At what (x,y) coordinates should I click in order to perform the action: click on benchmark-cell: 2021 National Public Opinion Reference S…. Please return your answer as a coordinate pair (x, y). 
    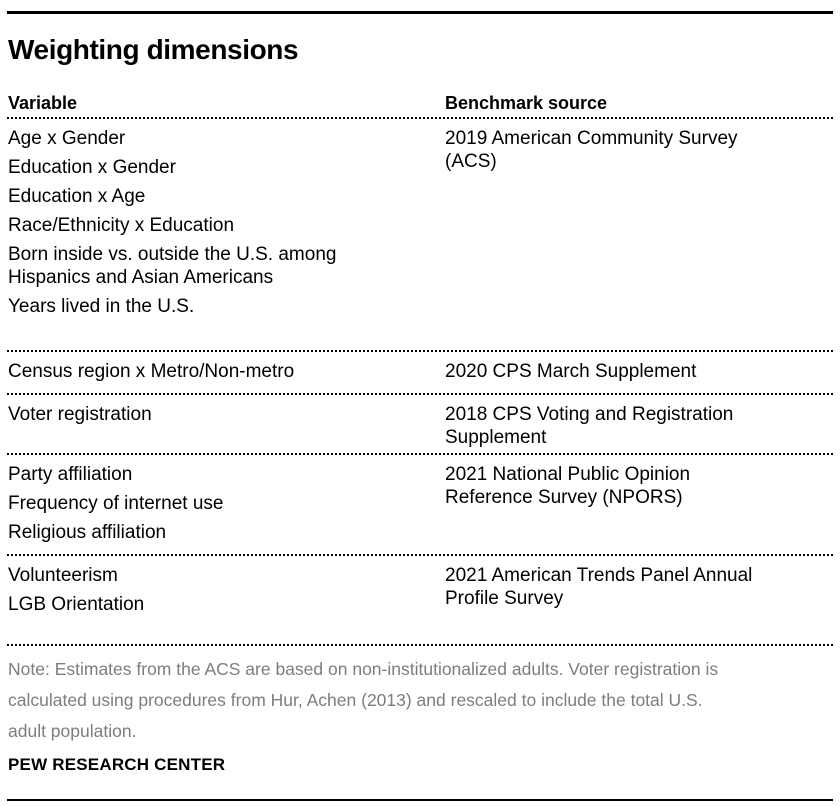
    Looking at the image, I should click on (639, 503).